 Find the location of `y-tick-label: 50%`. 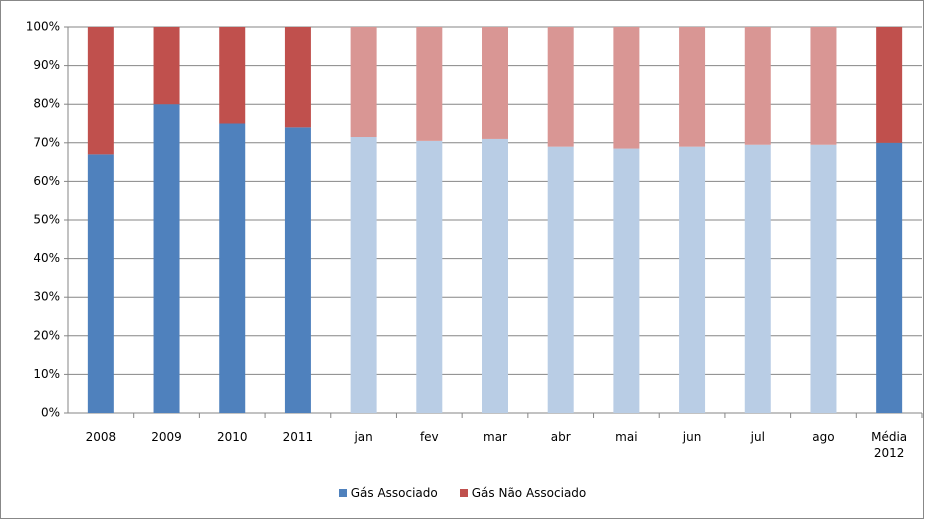

y-tick-label: 50% is located at coordinates (46, 220).